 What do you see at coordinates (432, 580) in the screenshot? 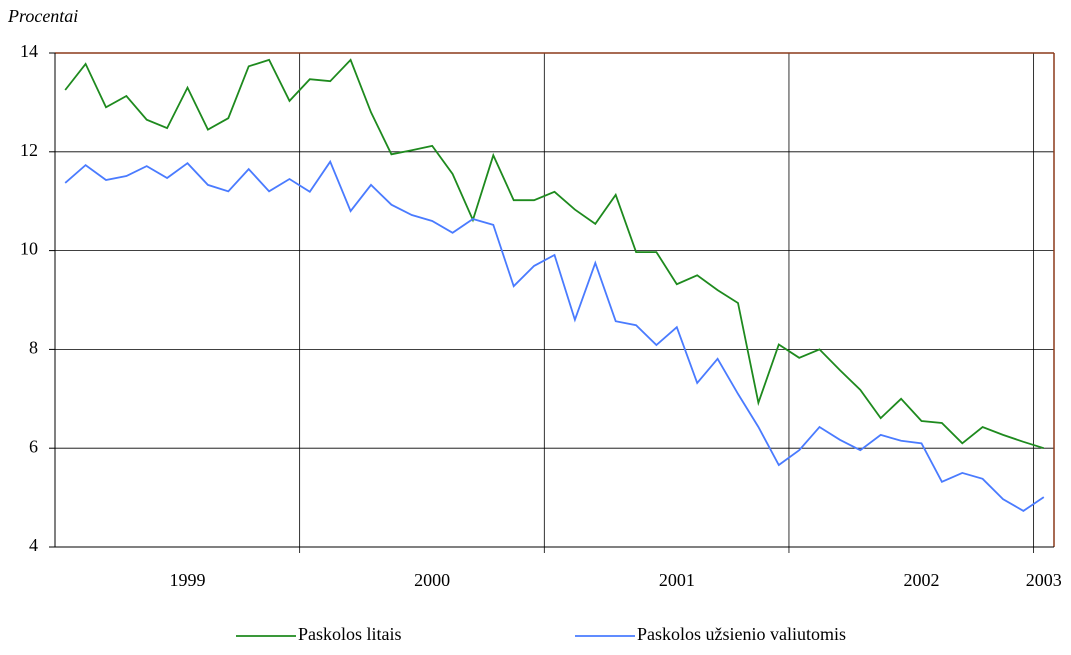
I see `x-tick-label: 2000` at bounding box center [432, 580].